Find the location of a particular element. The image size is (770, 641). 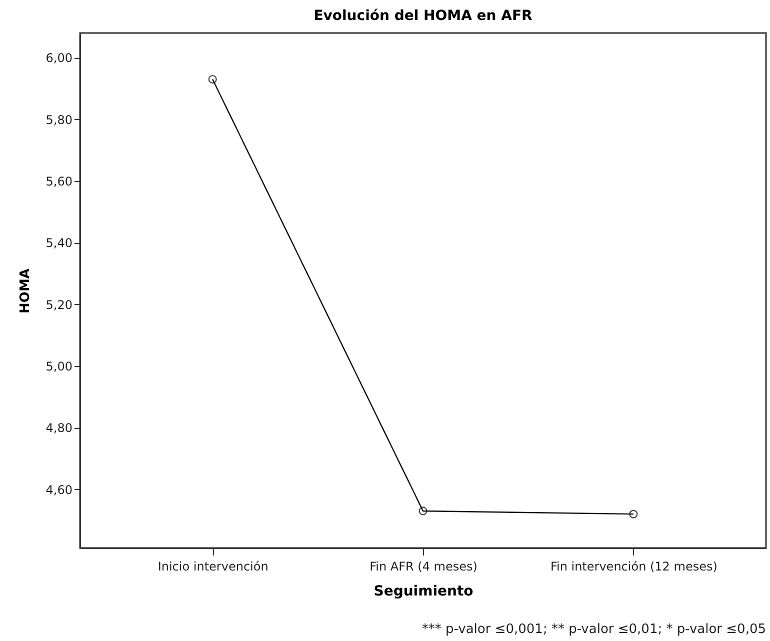

x-tick-label: Inicio intervención is located at coordinates (213, 567).